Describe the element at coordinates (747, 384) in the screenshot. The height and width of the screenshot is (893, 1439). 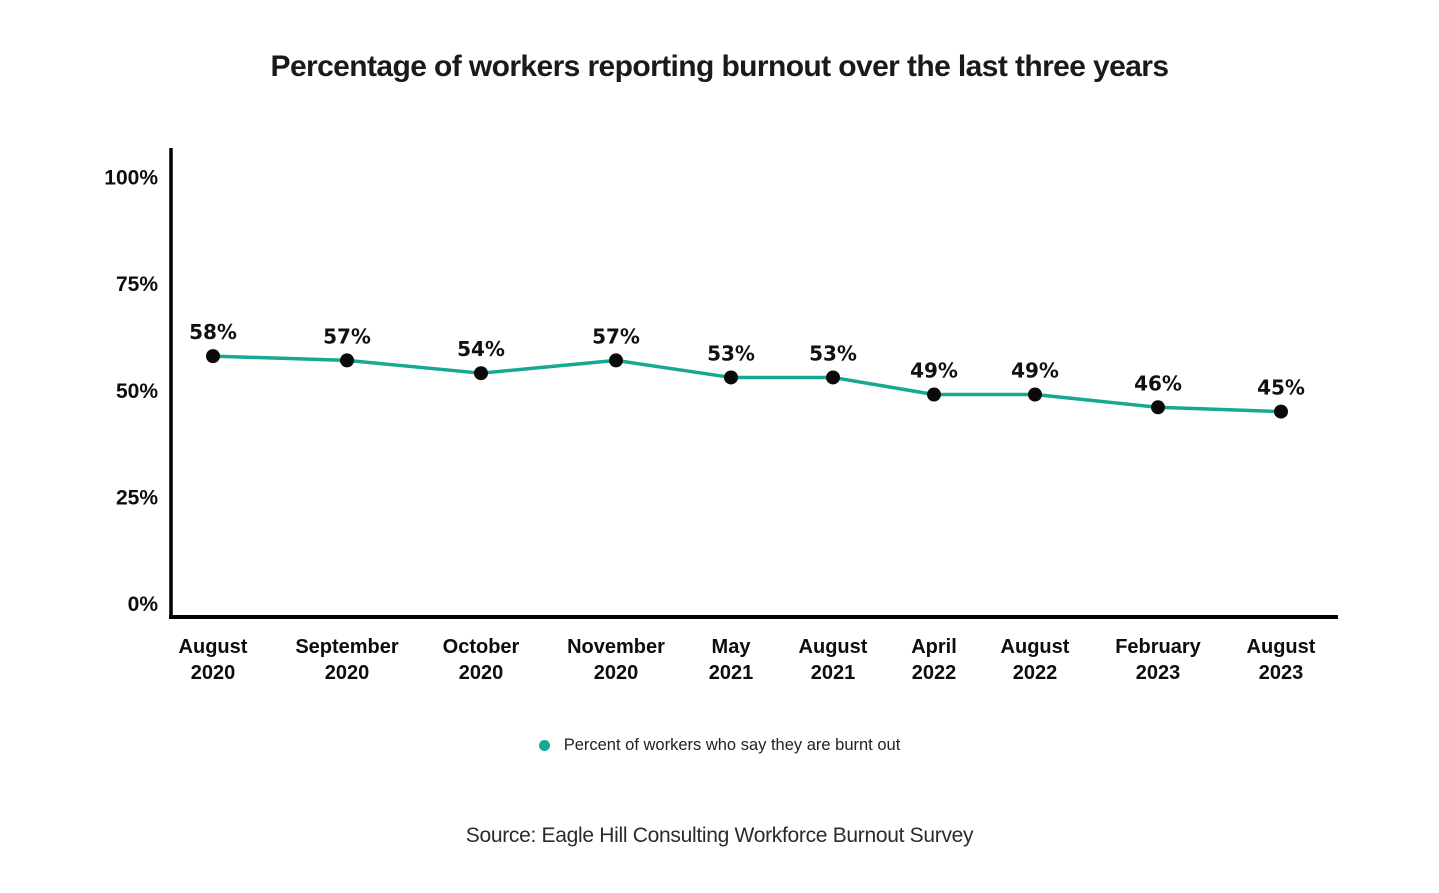
I see `series-line` at that location.